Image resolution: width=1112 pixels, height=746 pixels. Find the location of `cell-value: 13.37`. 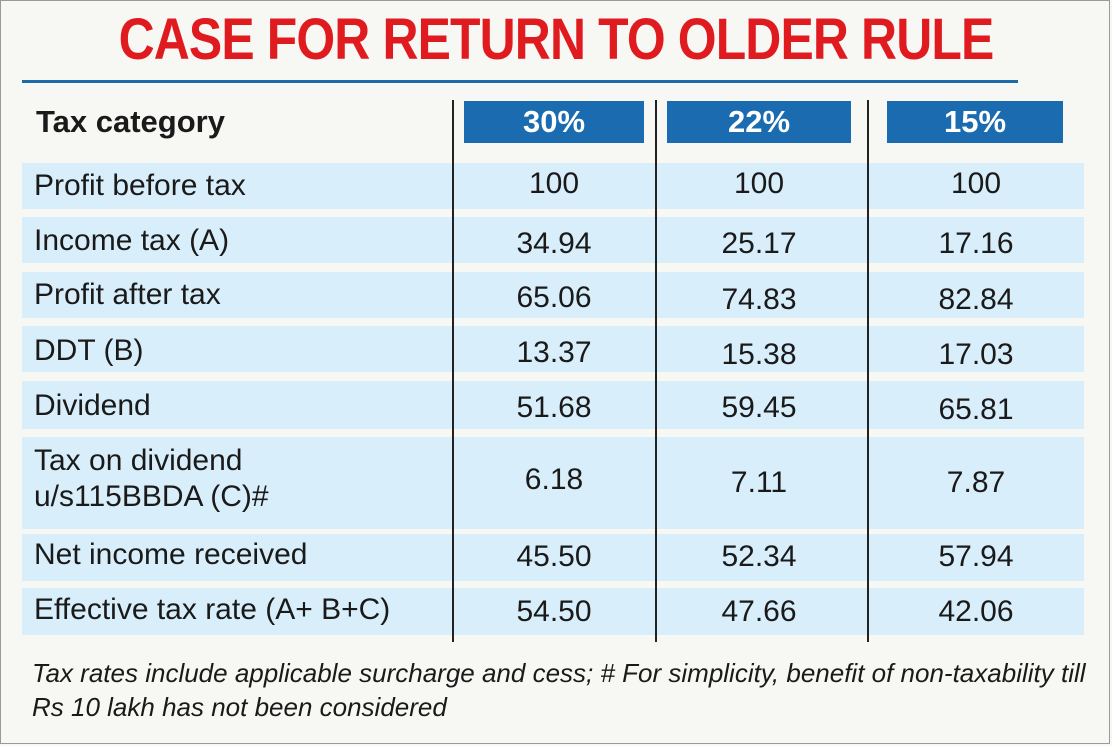

cell-value: 13.37 is located at coordinates (554, 352).